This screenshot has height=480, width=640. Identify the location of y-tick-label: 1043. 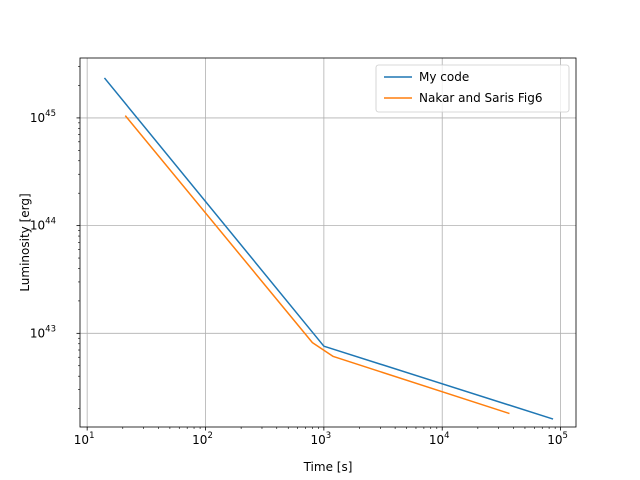
(43, 332).